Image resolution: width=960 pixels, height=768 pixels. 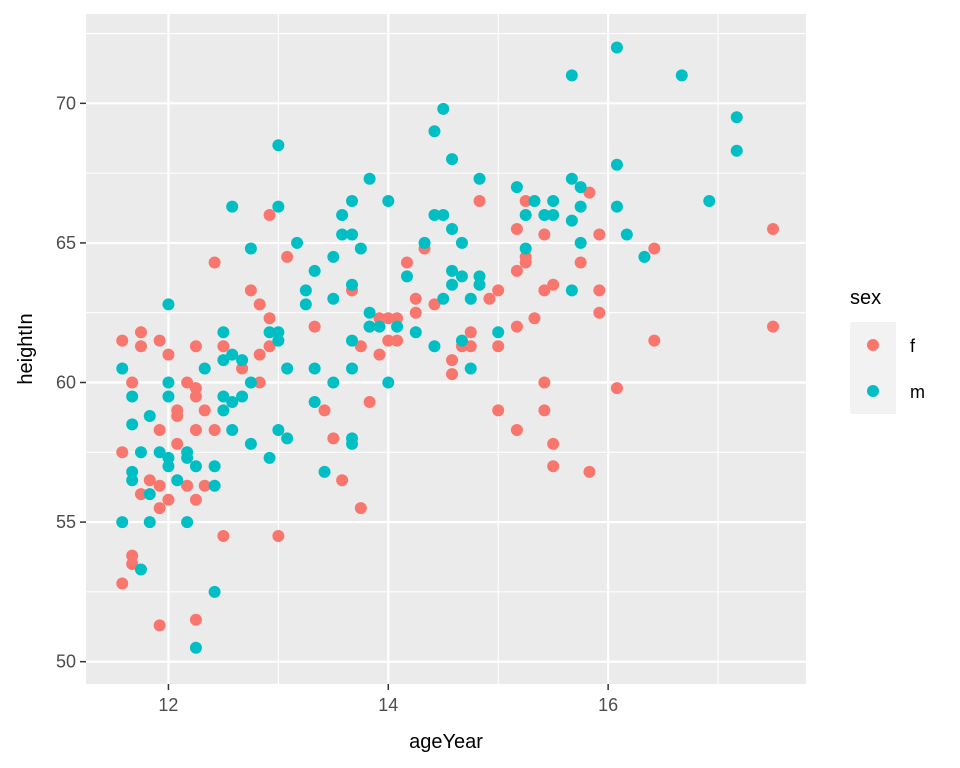 What do you see at coordinates (26, 348) in the screenshot?
I see `y-axis-title: heightIn` at bounding box center [26, 348].